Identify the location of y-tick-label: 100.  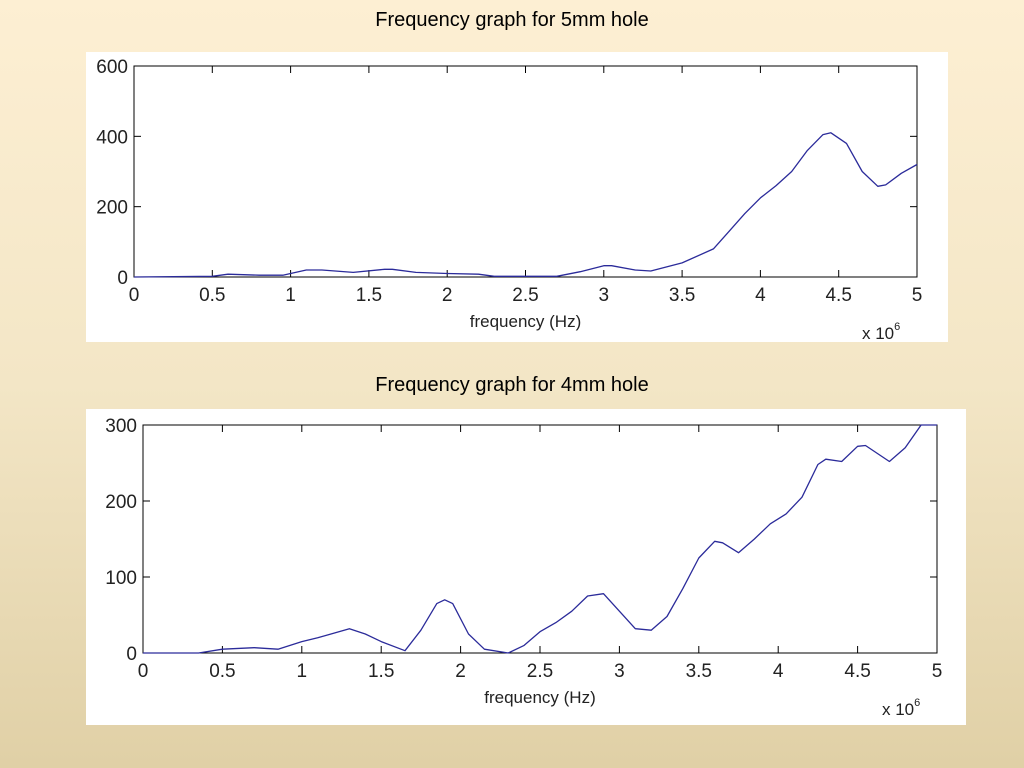
(121, 578).